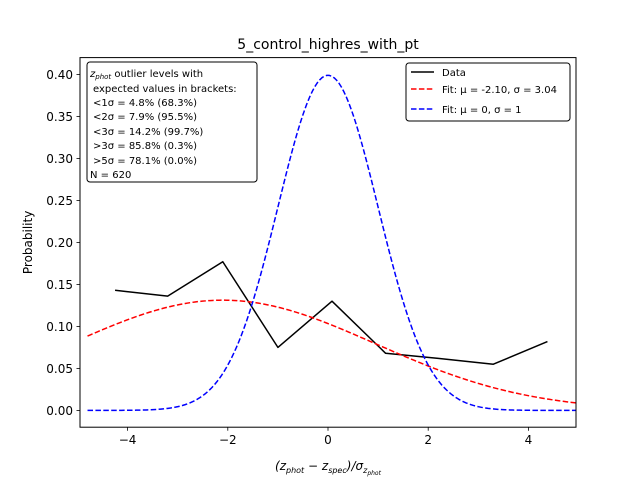  What do you see at coordinates (59, 411) in the screenshot?
I see `y-tick-label: 0.00` at bounding box center [59, 411].